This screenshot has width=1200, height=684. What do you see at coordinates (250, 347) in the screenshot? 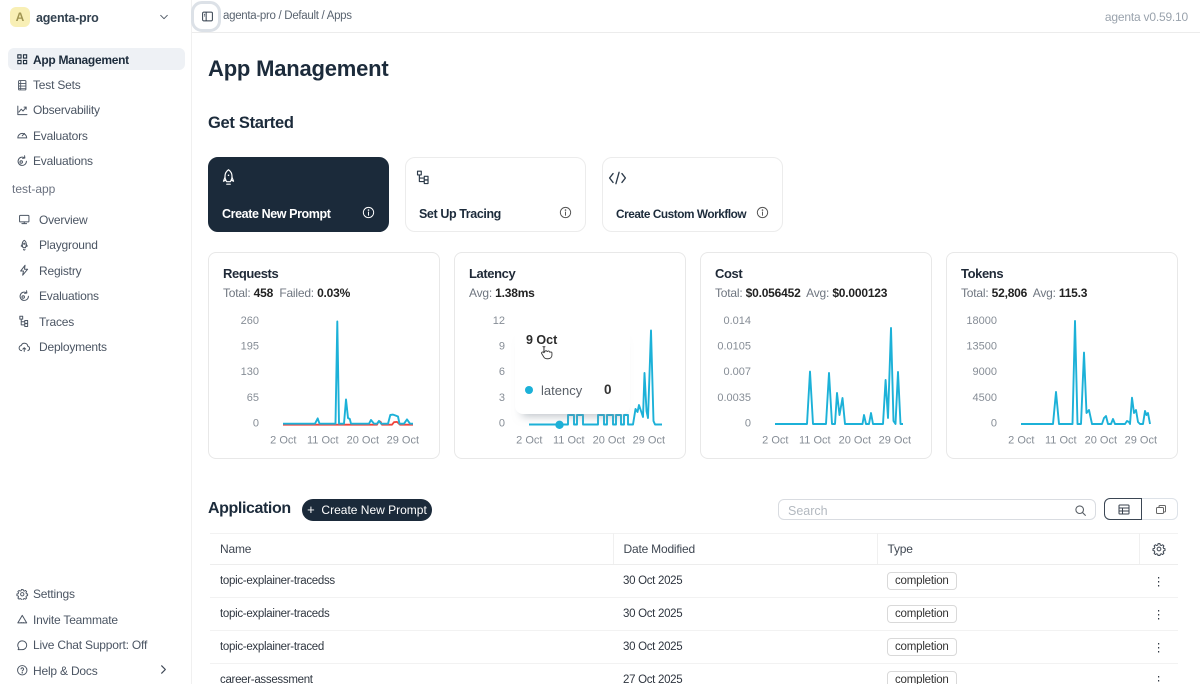
I see `svg-text: 195` at bounding box center [250, 347].